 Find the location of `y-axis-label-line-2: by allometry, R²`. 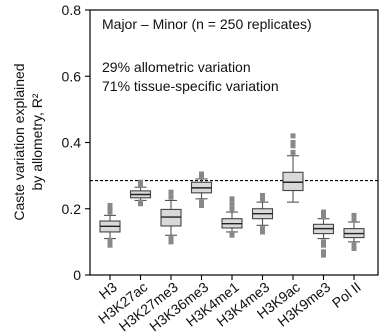

y-axis-label-line-2: by allometry, R² is located at coordinates (37, 141).